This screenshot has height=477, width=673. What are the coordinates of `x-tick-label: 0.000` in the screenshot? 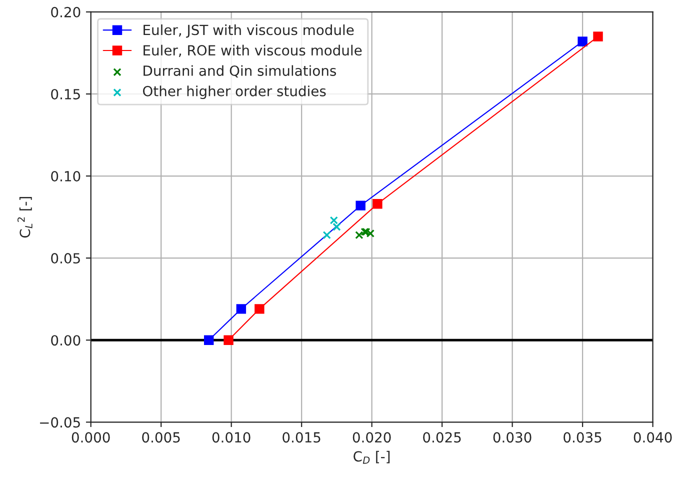 It's located at (91, 437).